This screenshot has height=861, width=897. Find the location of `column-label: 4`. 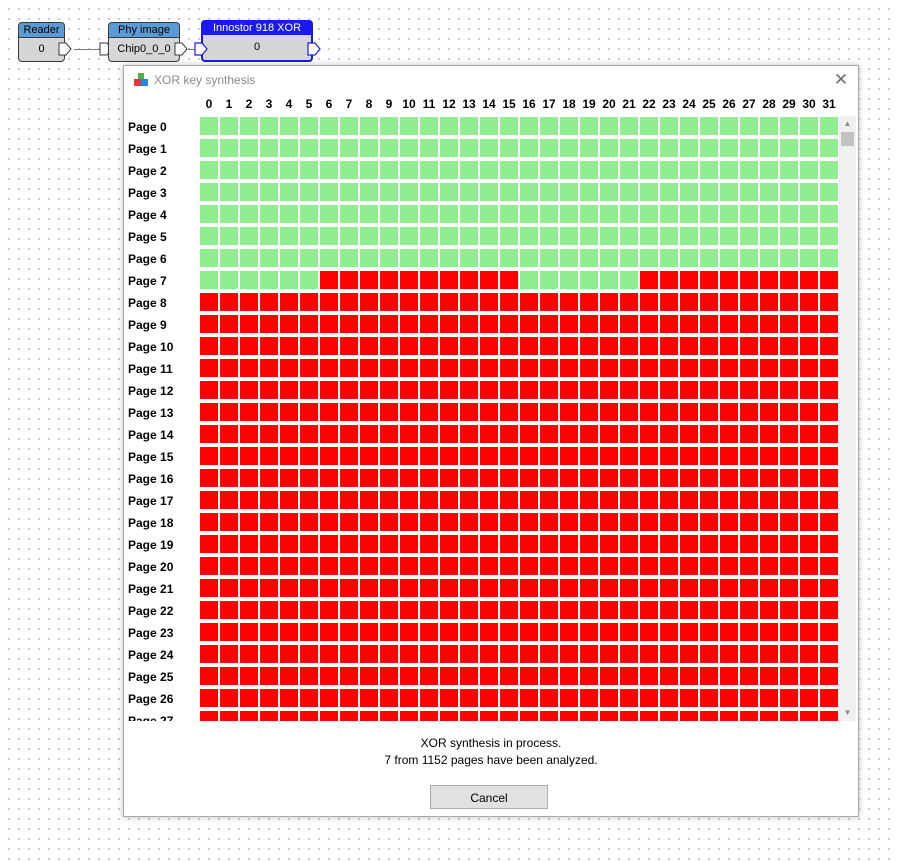

column-label: 4 is located at coordinates (289, 104).